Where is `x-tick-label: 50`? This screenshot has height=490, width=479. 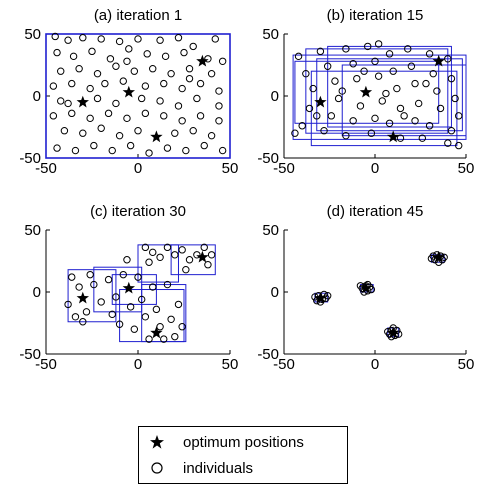 x-tick-label: 50 is located at coordinates (466, 168).